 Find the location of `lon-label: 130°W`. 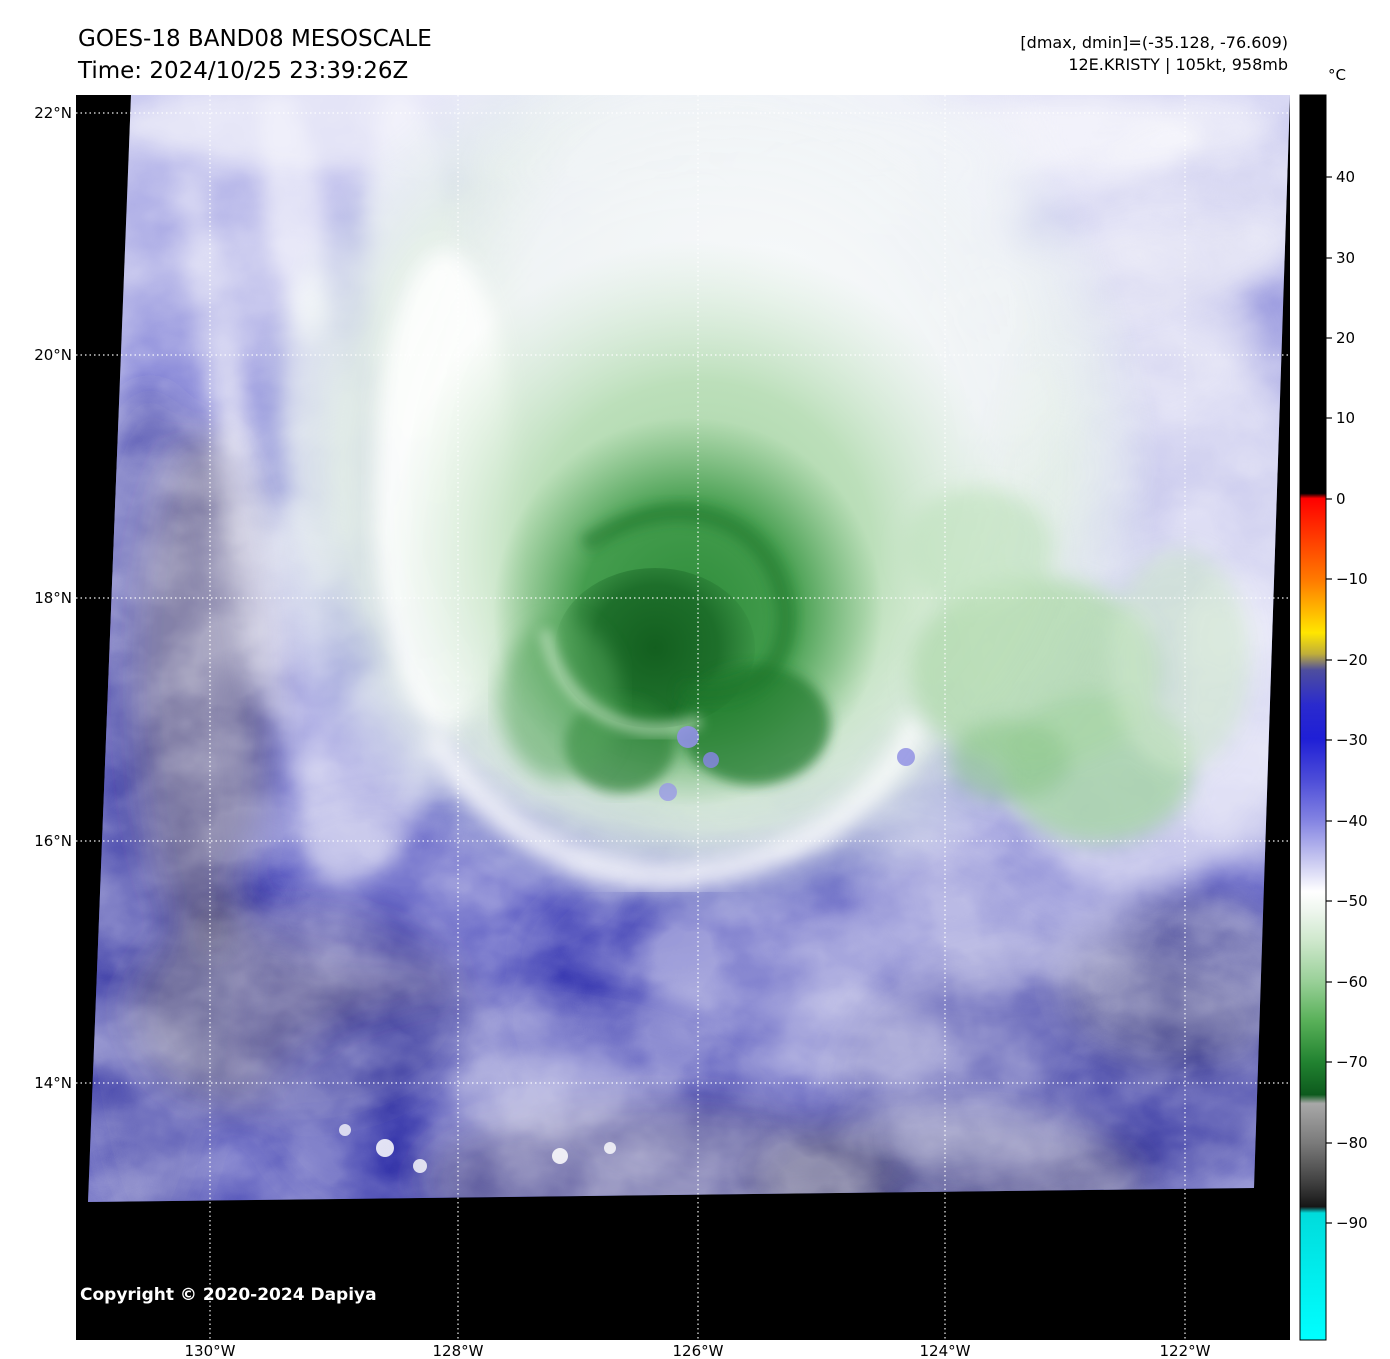

lon-label: 130°W is located at coordinates (210, 1350).